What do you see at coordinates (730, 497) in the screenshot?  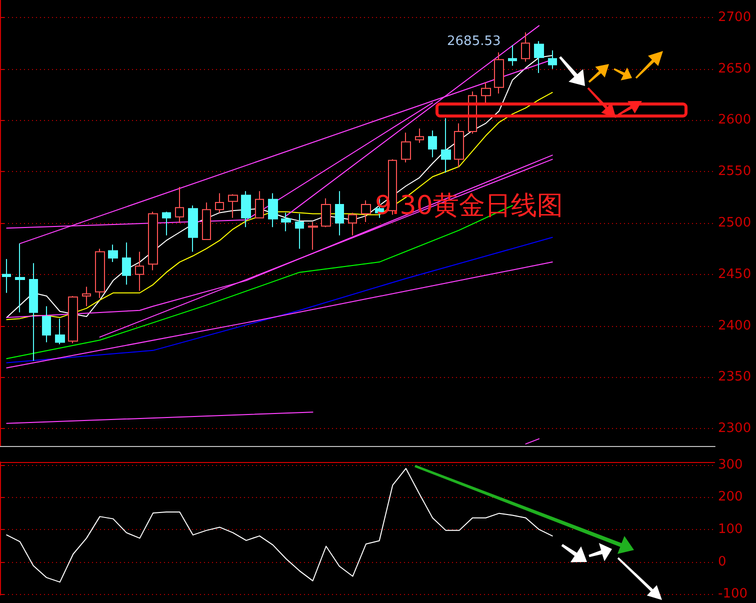 I see `y-tick-label: 200` at bounding box center [730, 497].